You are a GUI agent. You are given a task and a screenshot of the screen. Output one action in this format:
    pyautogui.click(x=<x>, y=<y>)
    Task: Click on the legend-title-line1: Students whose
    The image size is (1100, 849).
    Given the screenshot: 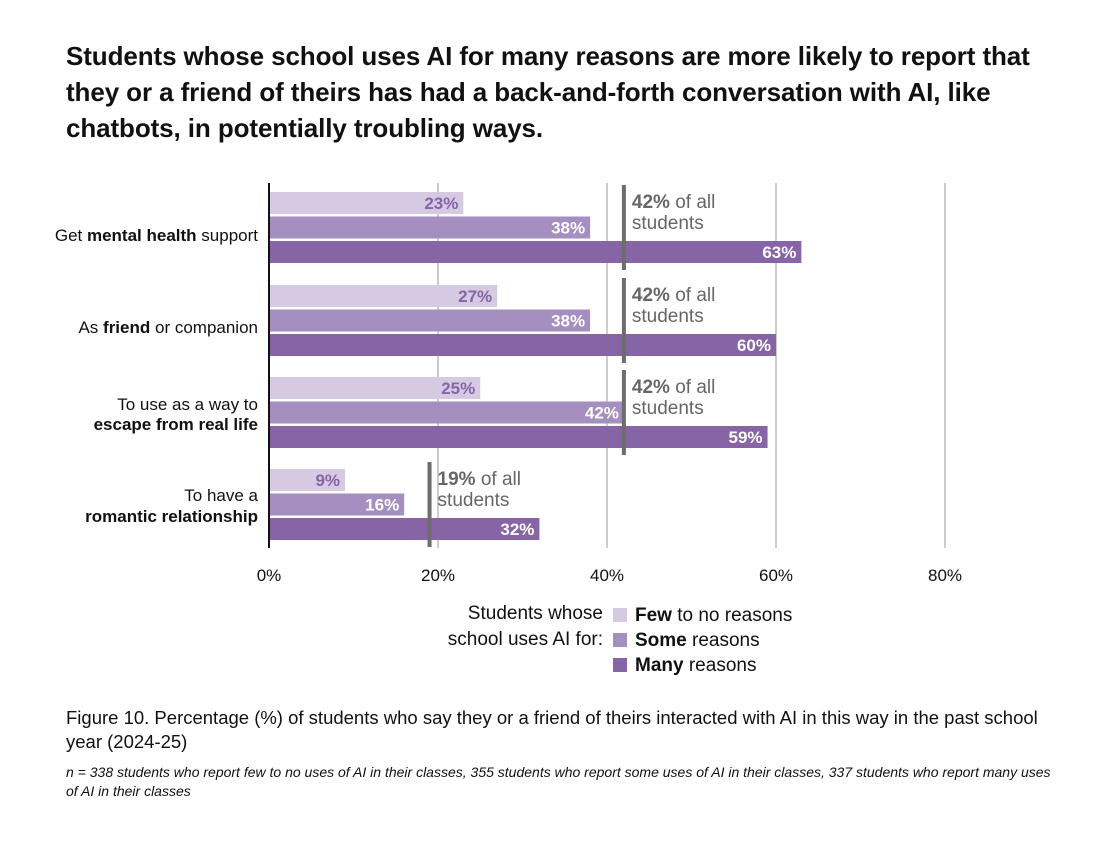 What is the action you would take?
    pyautogui.click(x=535, y=613)
    